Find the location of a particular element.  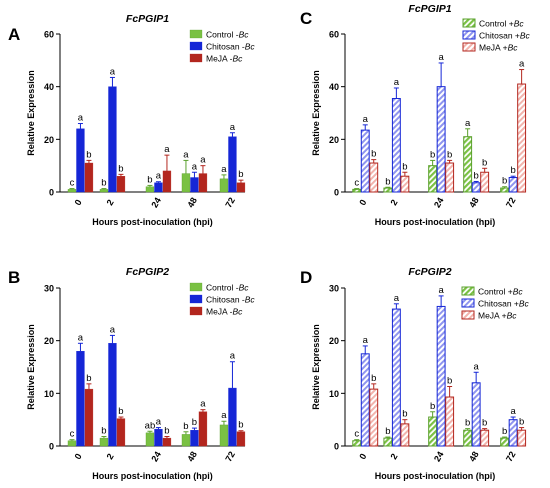

significance-label: c is located at coordinates (356, 434).